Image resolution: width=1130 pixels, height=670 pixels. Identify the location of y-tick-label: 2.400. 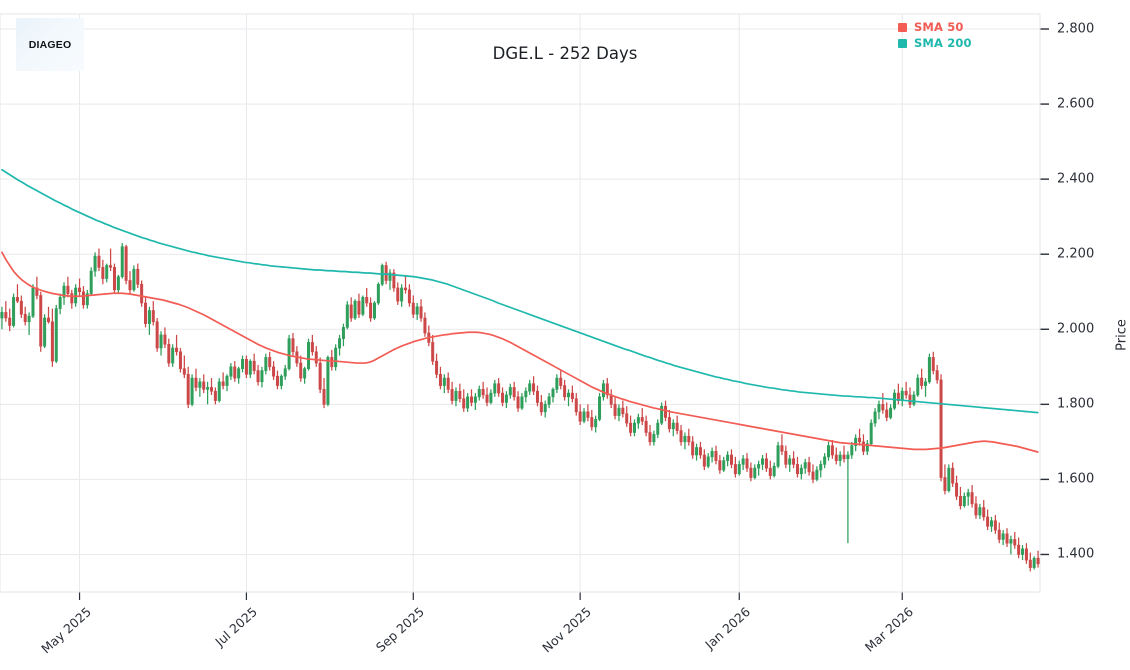
(1076, 179).